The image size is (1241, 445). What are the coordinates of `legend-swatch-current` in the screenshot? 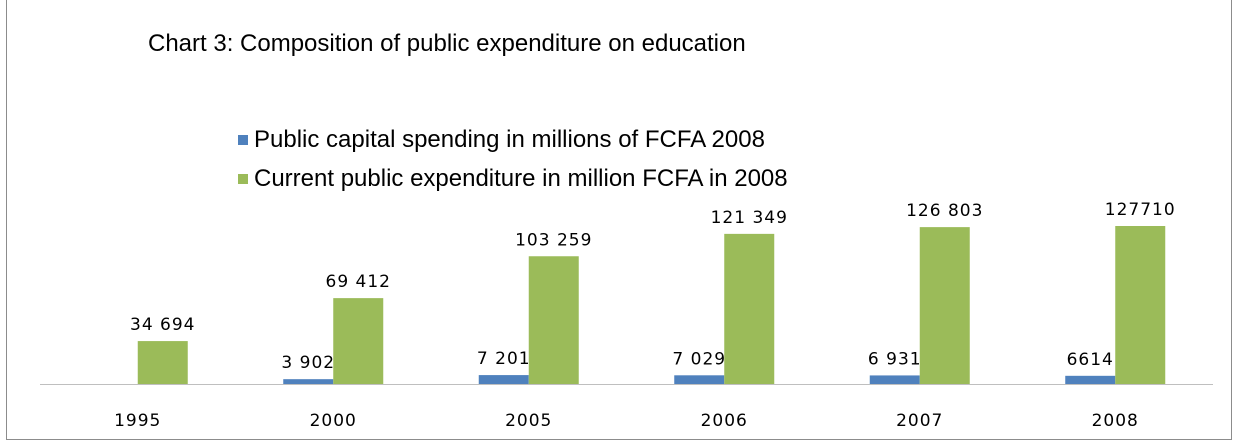 It's located at (243, 178).